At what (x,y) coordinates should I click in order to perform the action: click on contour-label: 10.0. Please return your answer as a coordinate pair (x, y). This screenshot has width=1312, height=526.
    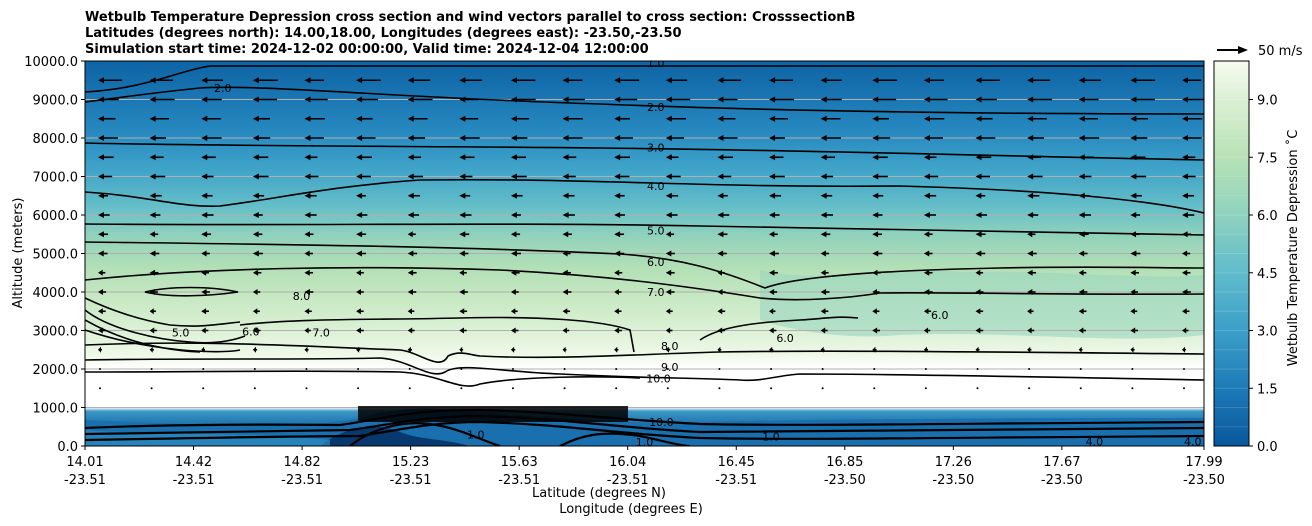
    Looking at the image, I should click on (661, 422).